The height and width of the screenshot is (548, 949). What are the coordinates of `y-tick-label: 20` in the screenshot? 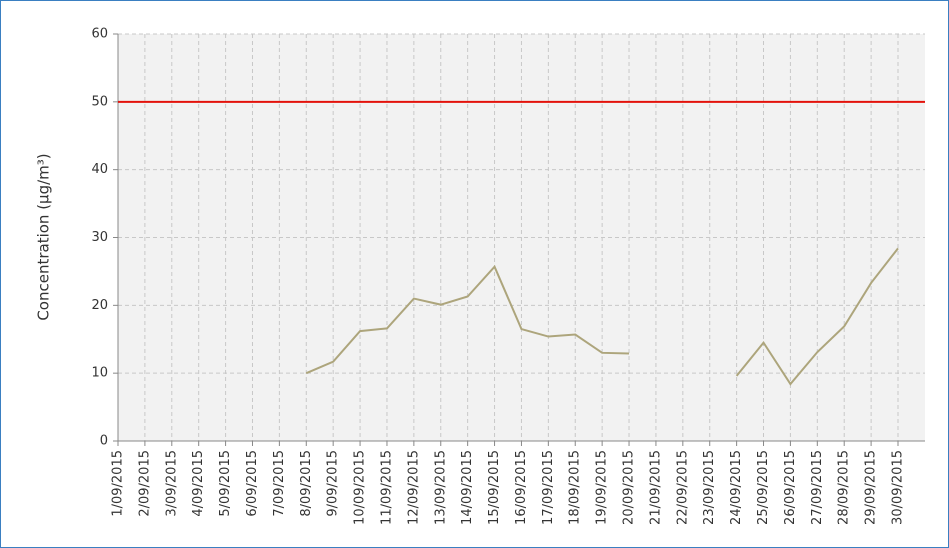 It's located at (99, 305).